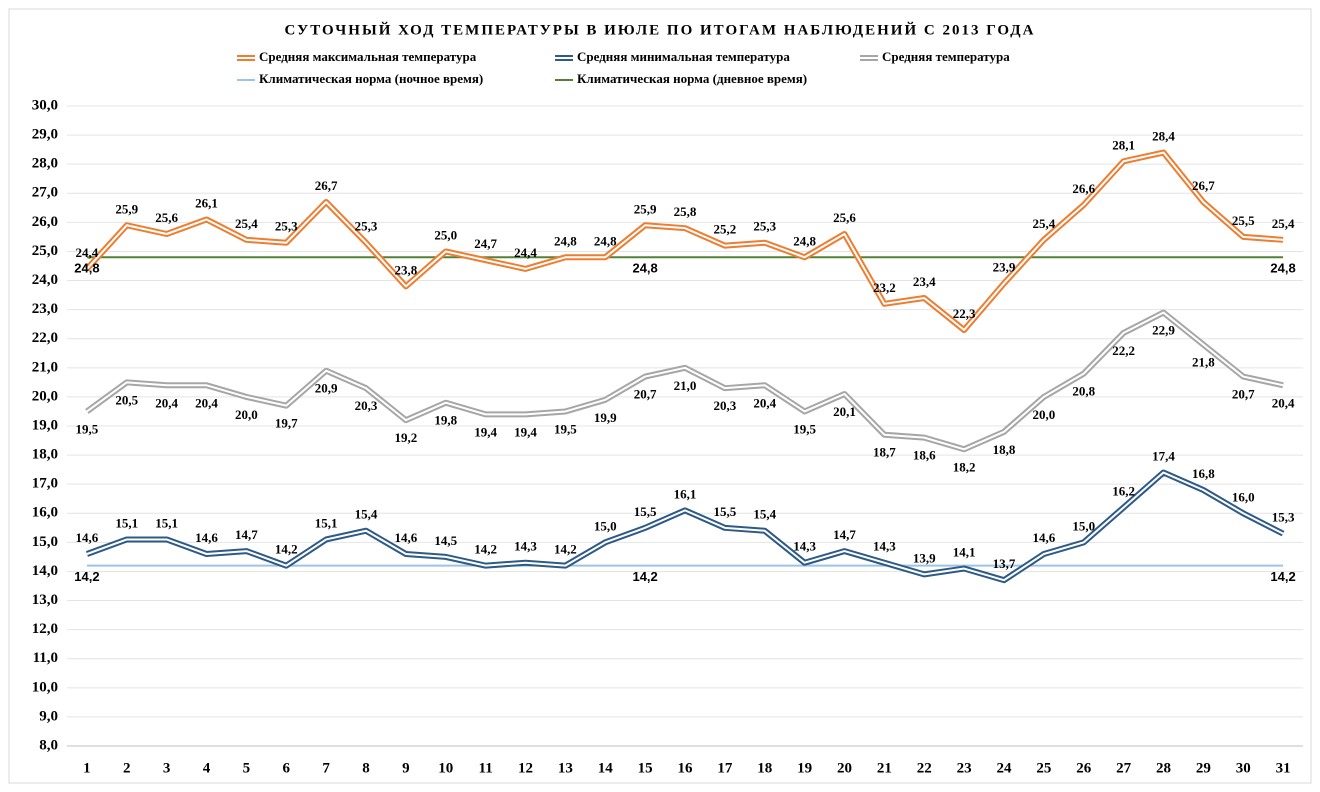 The height and width of the screenshot is (792, 1320). I want to click on x-tick-label: 15, so click(645, 768).